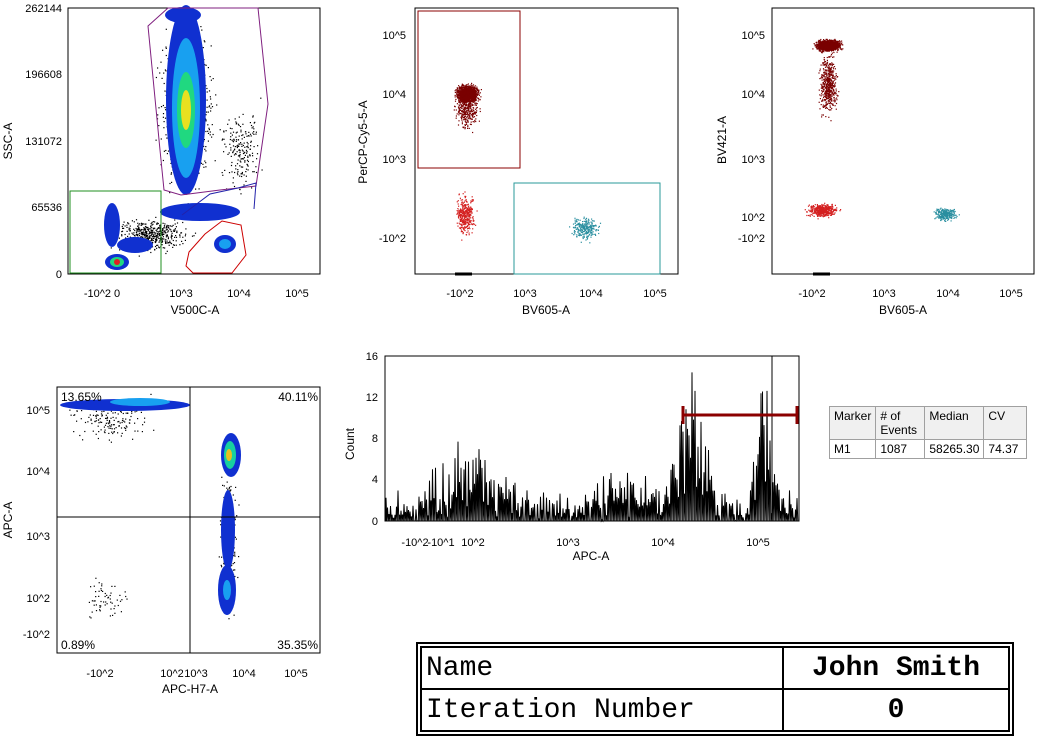  I want to click on info-grid: Name John Smith Iteration Number 0, so click(715, 689).